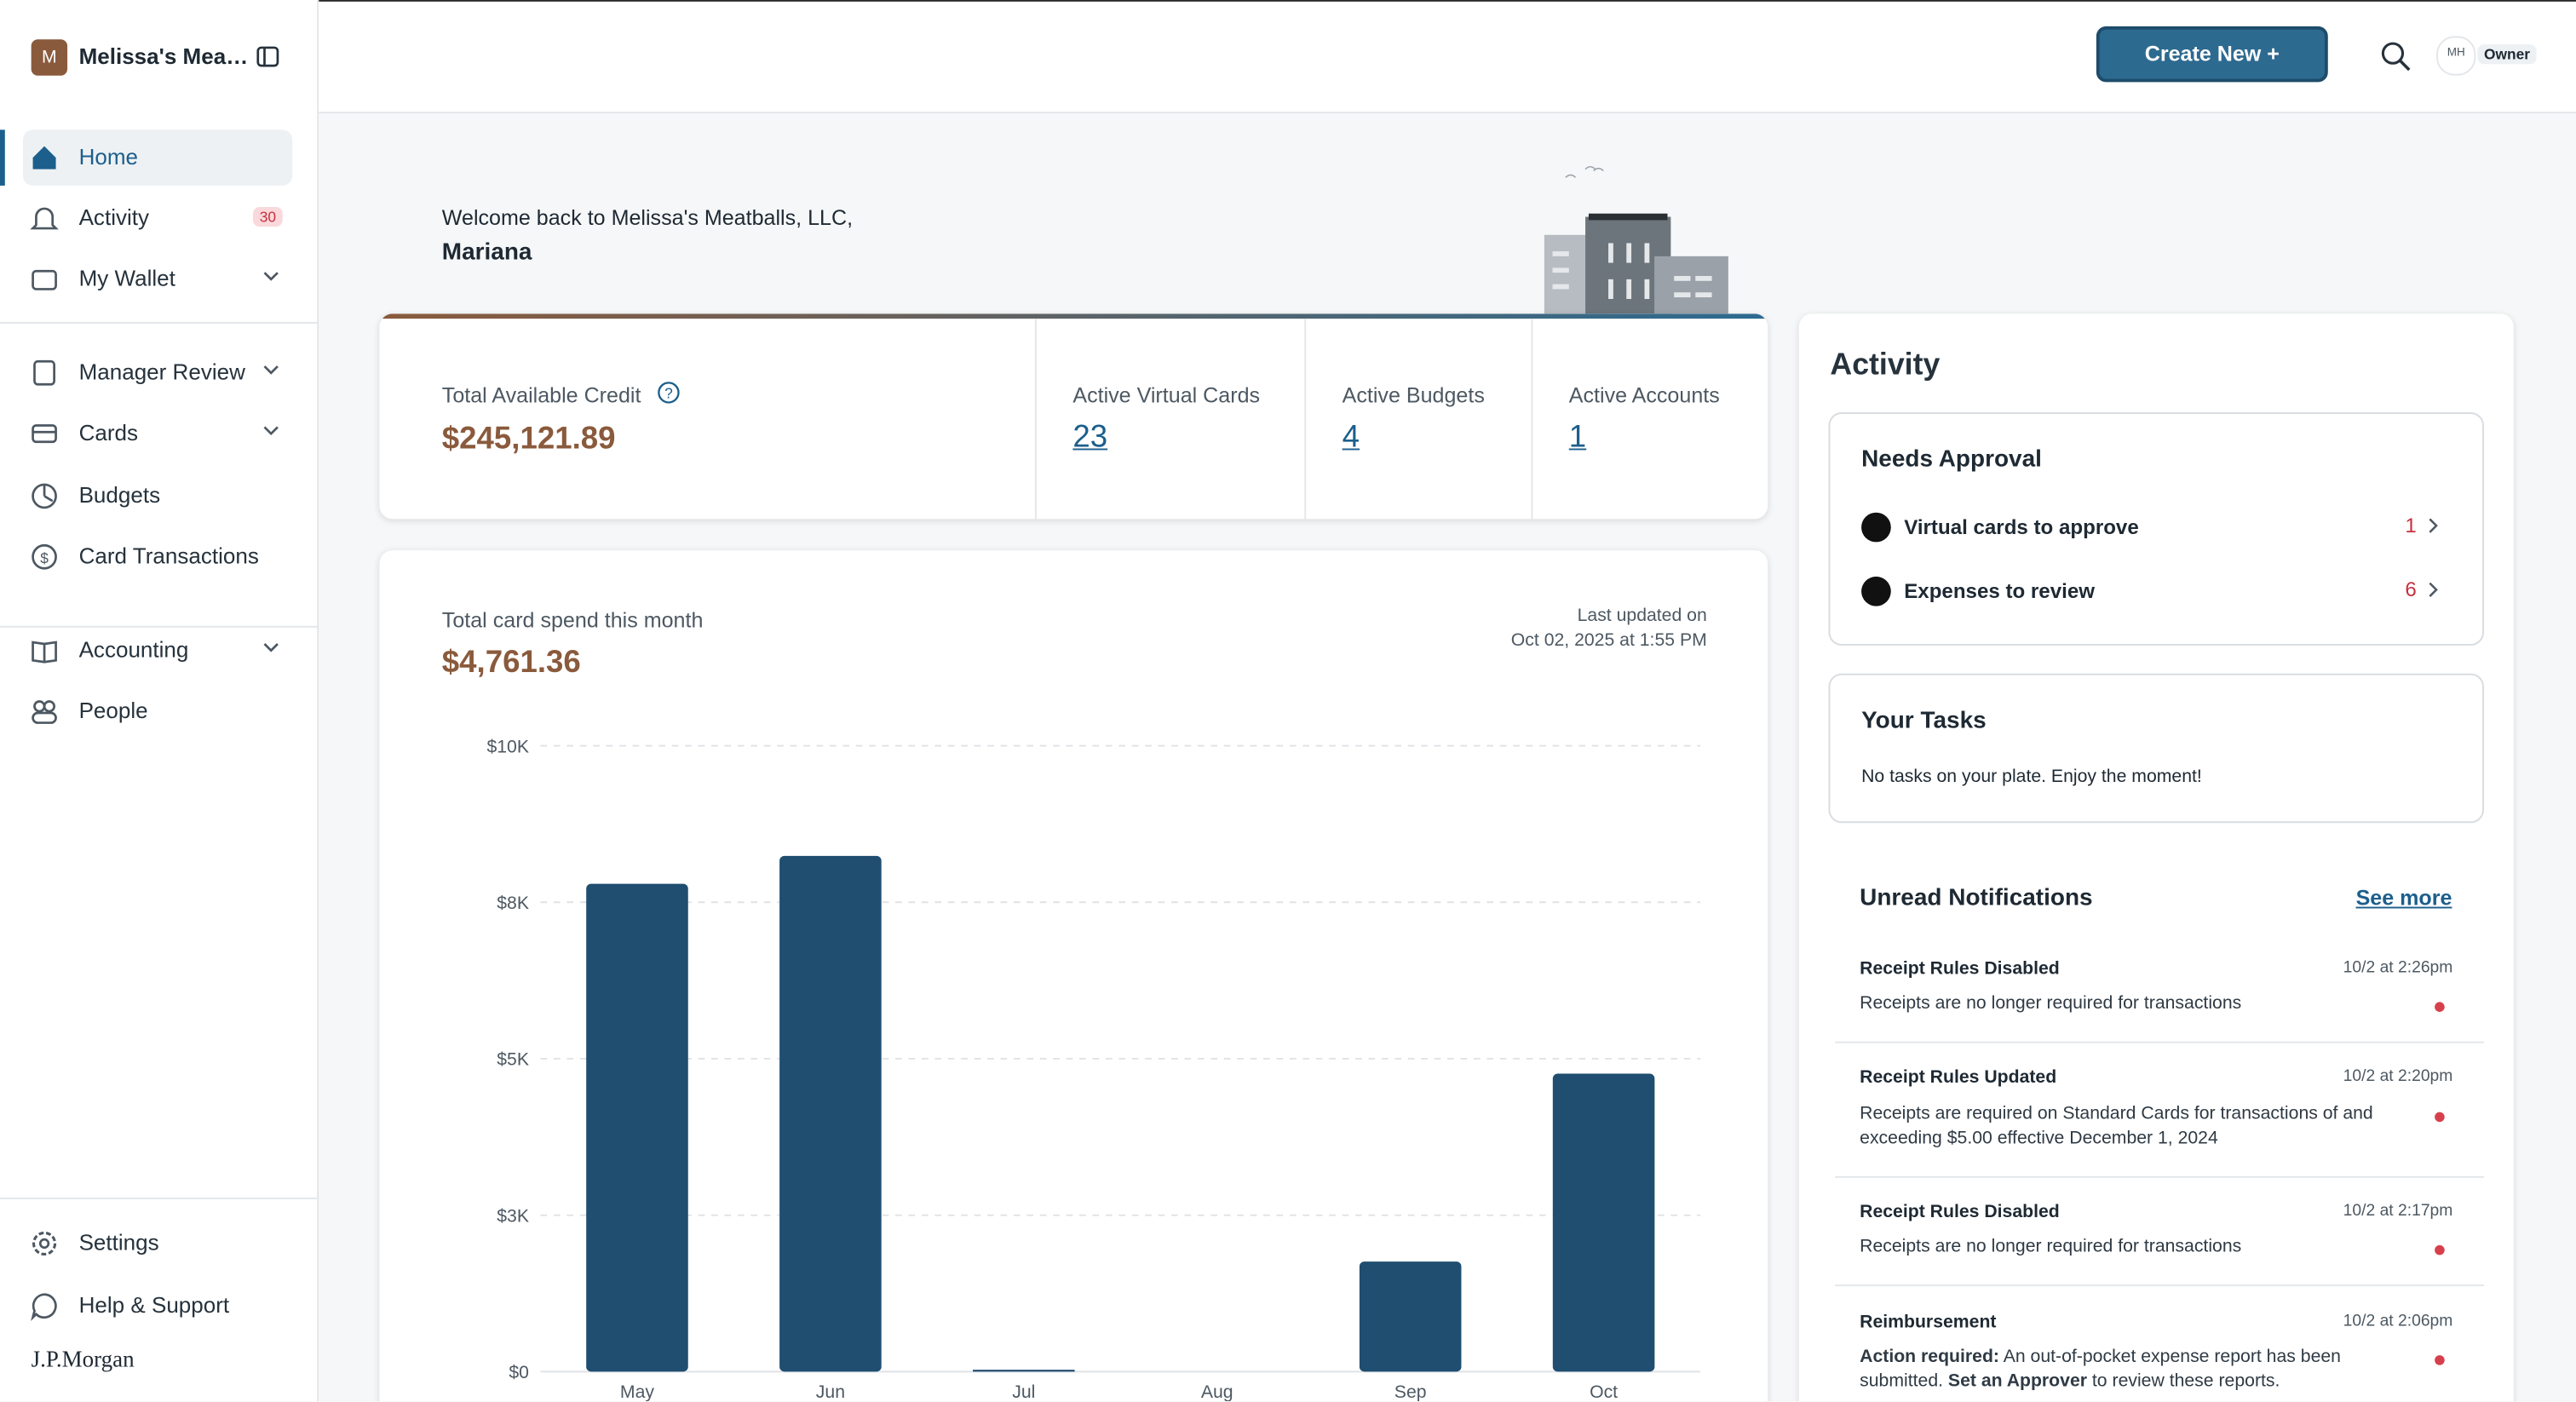 The image size is (2576, 1402). What do you see at coordinates (114, 217) in the screenshot?
I see `nav-label: Activity` at bounding box center [114, 217].